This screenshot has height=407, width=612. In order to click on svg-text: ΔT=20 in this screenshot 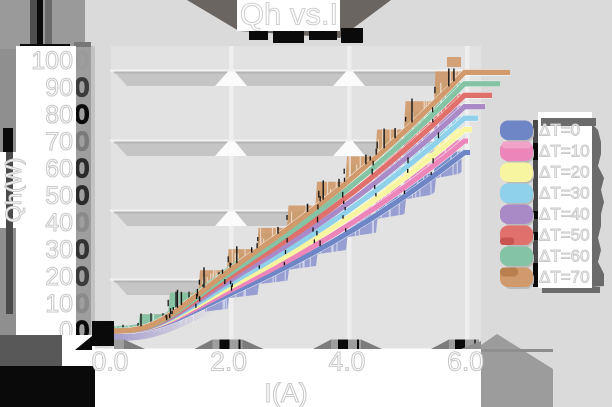, I will do `click(564, 172)`.